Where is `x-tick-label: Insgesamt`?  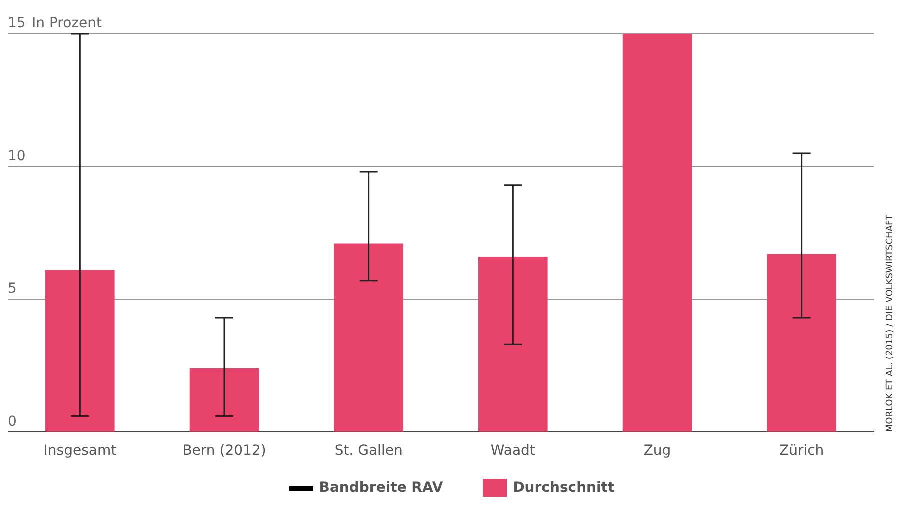
x-tick-label: Insgesamt is located at coordinates (81, 451).